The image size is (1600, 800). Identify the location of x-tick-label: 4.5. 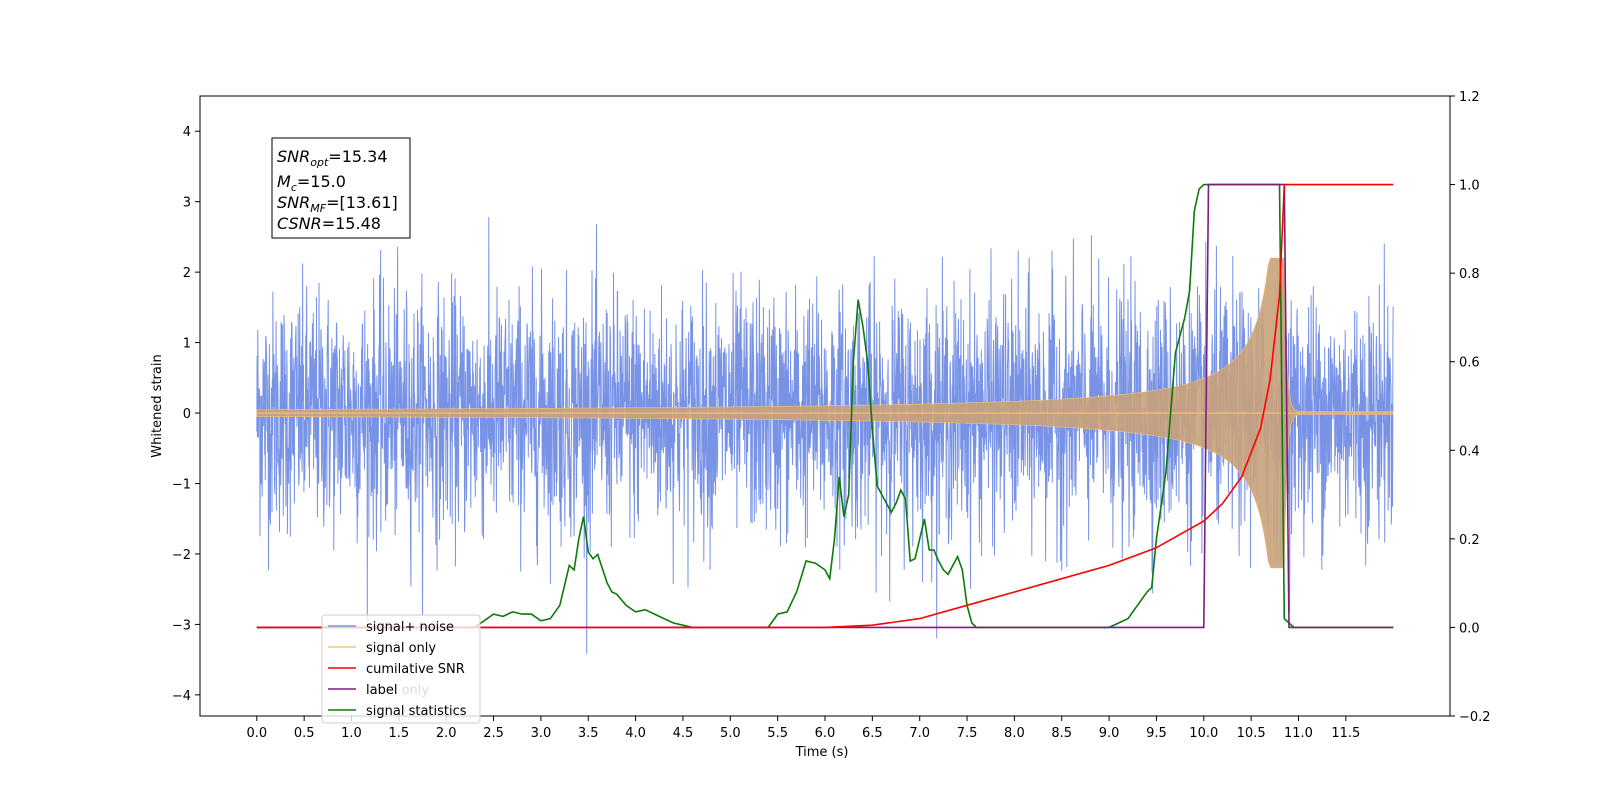
(683, 733).